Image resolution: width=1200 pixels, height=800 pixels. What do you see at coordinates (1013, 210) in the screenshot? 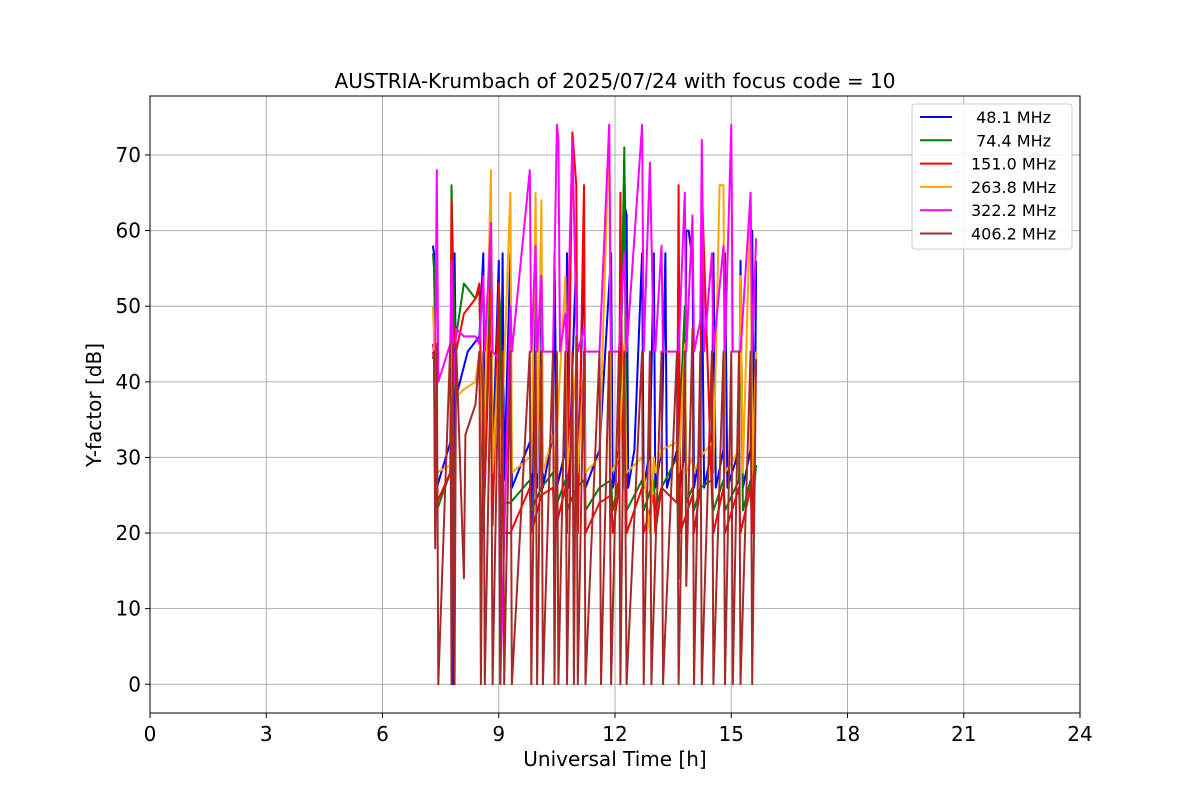
I see `legend-label: 322.2 MHz` at bounding box center [1013, 210].